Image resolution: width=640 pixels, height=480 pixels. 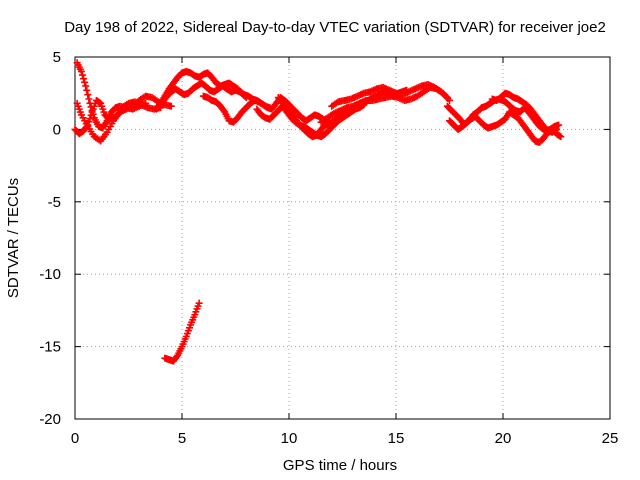 I want to click on y-tick-label: -5, so click(x=54, y=202).